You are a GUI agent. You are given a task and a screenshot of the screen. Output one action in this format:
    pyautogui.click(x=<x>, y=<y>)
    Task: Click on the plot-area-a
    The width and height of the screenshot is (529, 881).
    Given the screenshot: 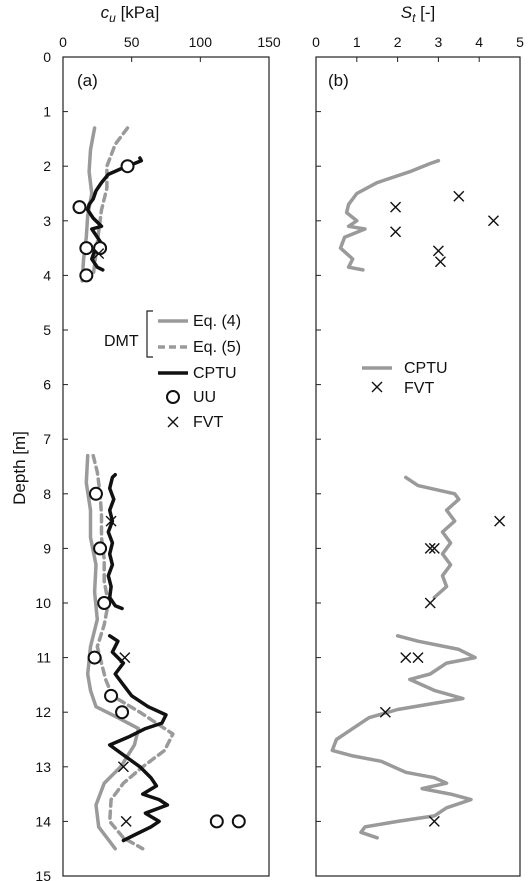 What is the action you would take?
    pyautogui.click(x=127, y=488)
    